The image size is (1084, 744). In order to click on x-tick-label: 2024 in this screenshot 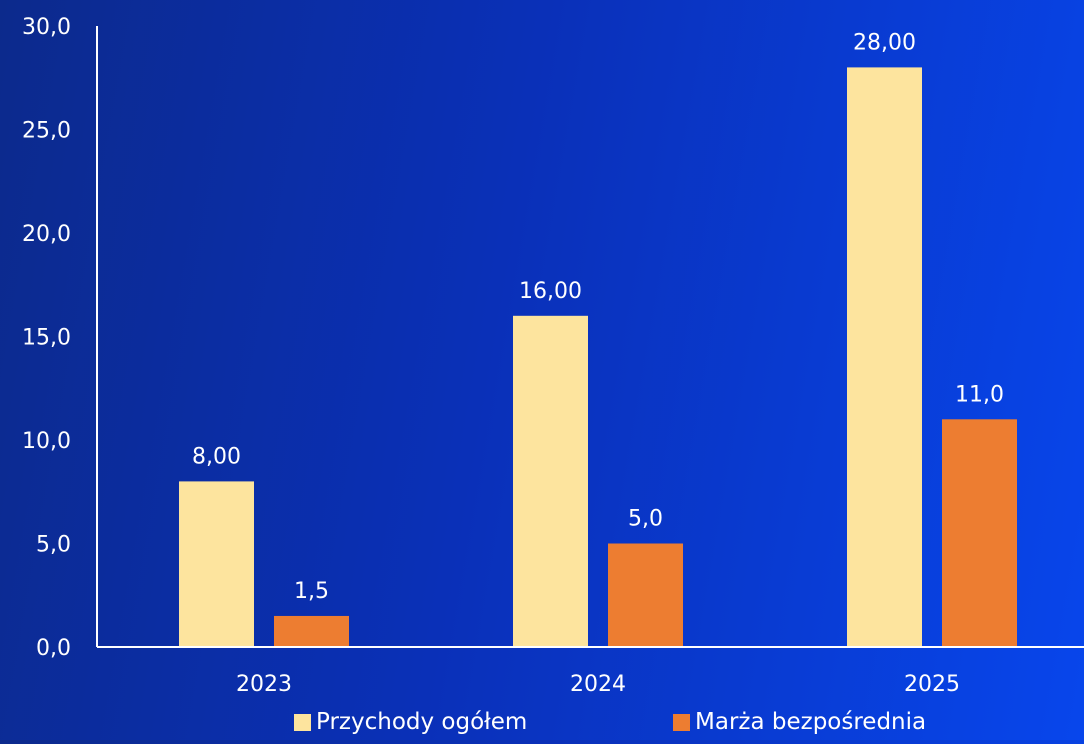, I will do `click(598, 684)`.